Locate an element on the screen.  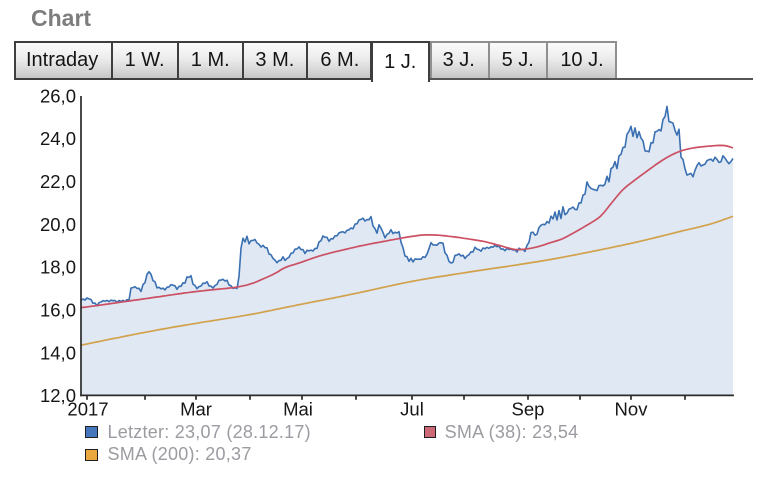
svg-text: 16,0 is located at coordinates (58, 309).